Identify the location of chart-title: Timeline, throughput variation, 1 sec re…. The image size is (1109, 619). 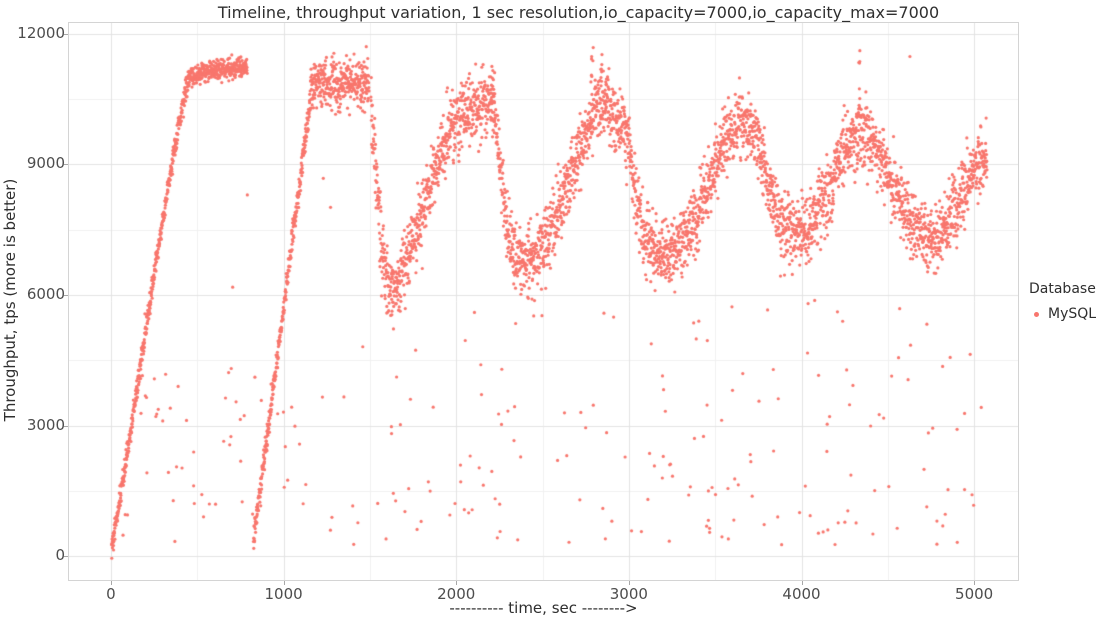
(578, 12).